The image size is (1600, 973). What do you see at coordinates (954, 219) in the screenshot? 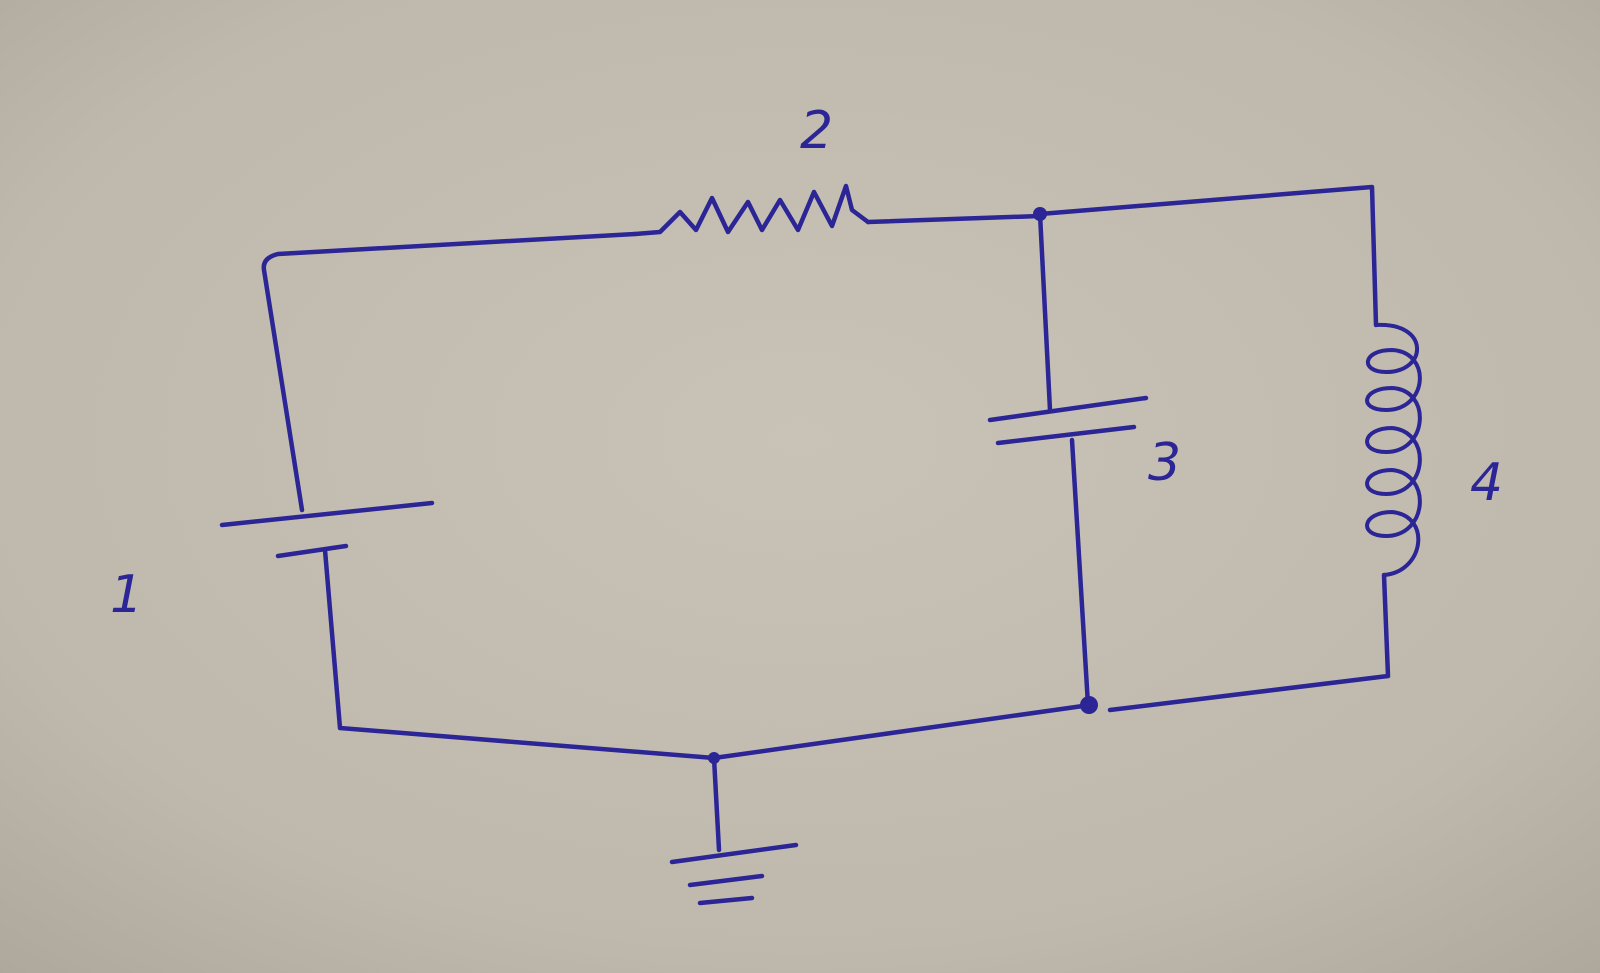
I see `wire-resistor-to-node` at bounding box center [954, 219].